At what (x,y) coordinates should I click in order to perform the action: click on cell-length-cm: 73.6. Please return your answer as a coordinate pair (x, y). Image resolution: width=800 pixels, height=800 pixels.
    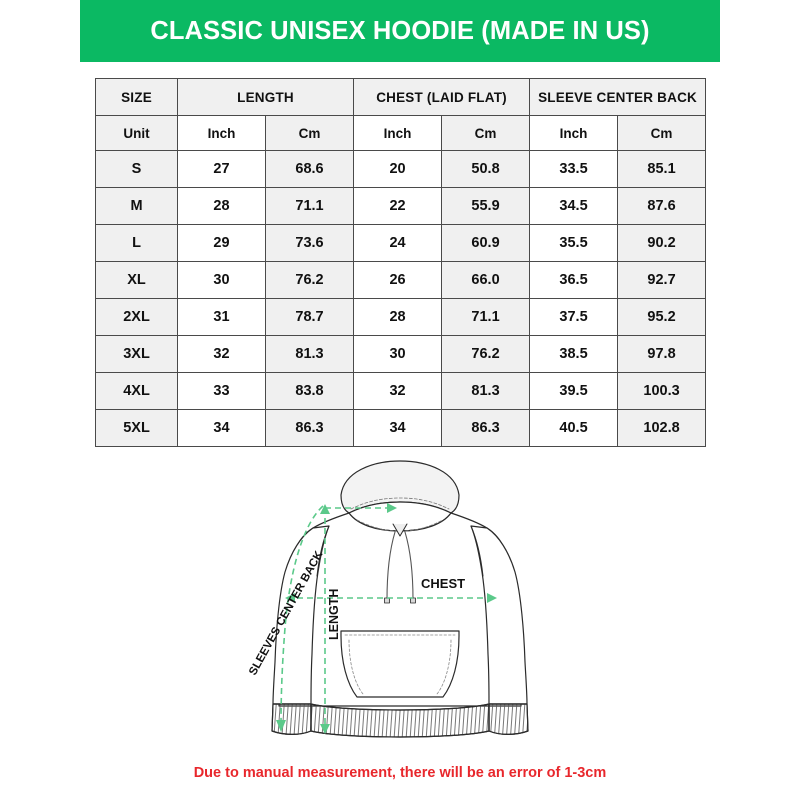
    Looking at the image, I should click on (309, 243).